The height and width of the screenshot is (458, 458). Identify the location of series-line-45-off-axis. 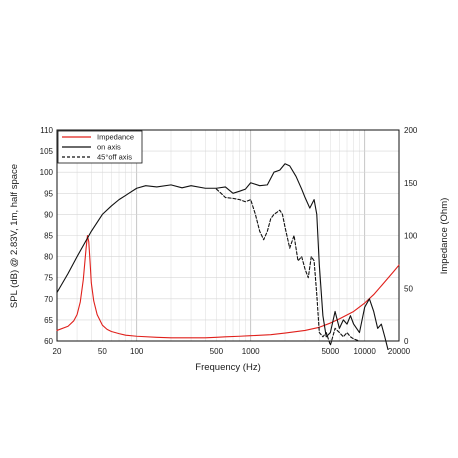
(288, 267).